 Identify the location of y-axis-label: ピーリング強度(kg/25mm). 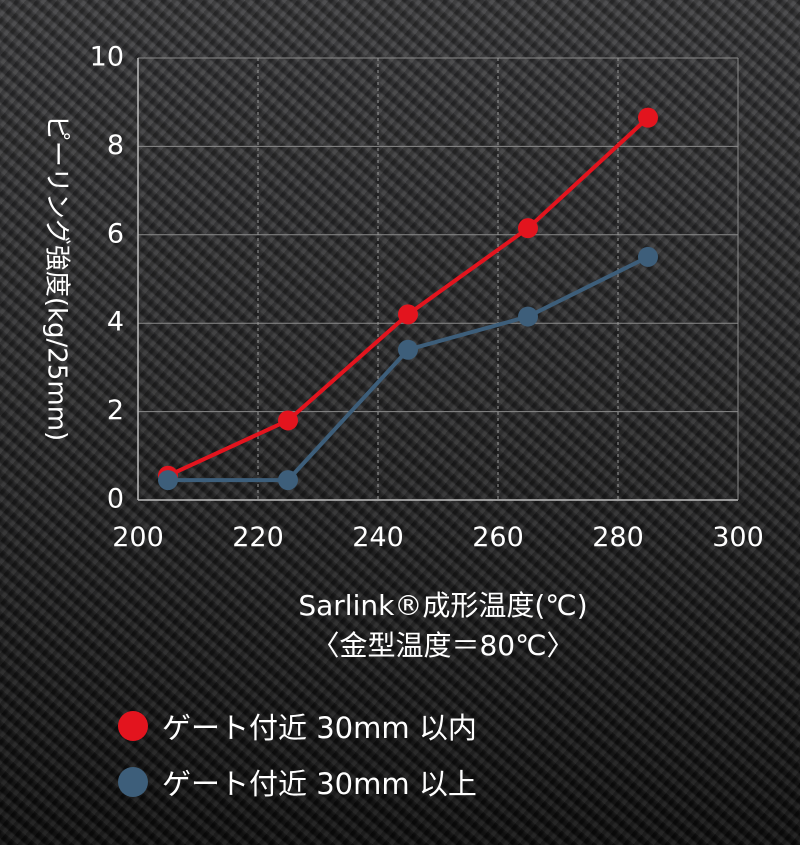
(57, 278).